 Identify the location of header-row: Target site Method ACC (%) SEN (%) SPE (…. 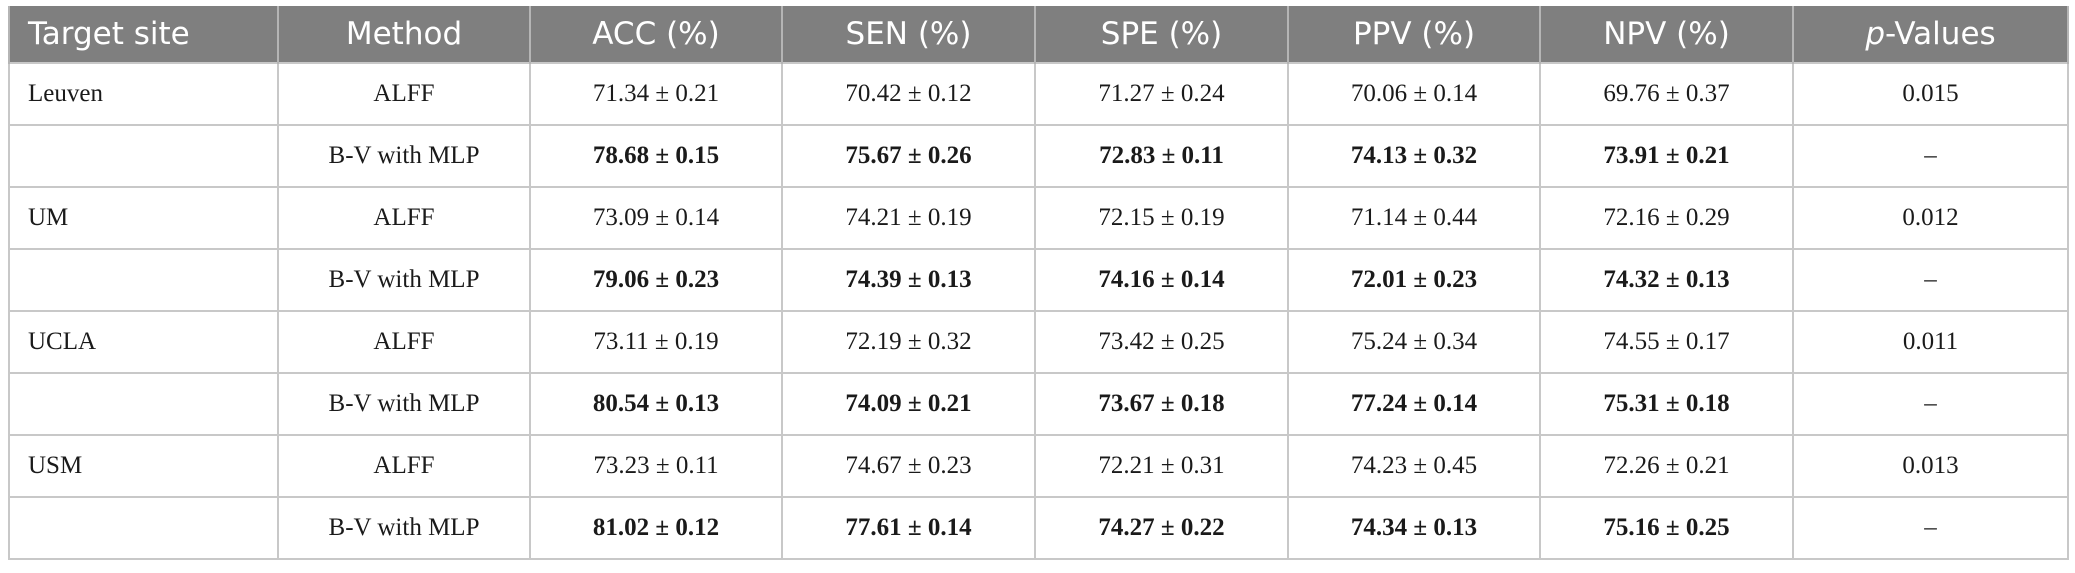
(1038, 34).